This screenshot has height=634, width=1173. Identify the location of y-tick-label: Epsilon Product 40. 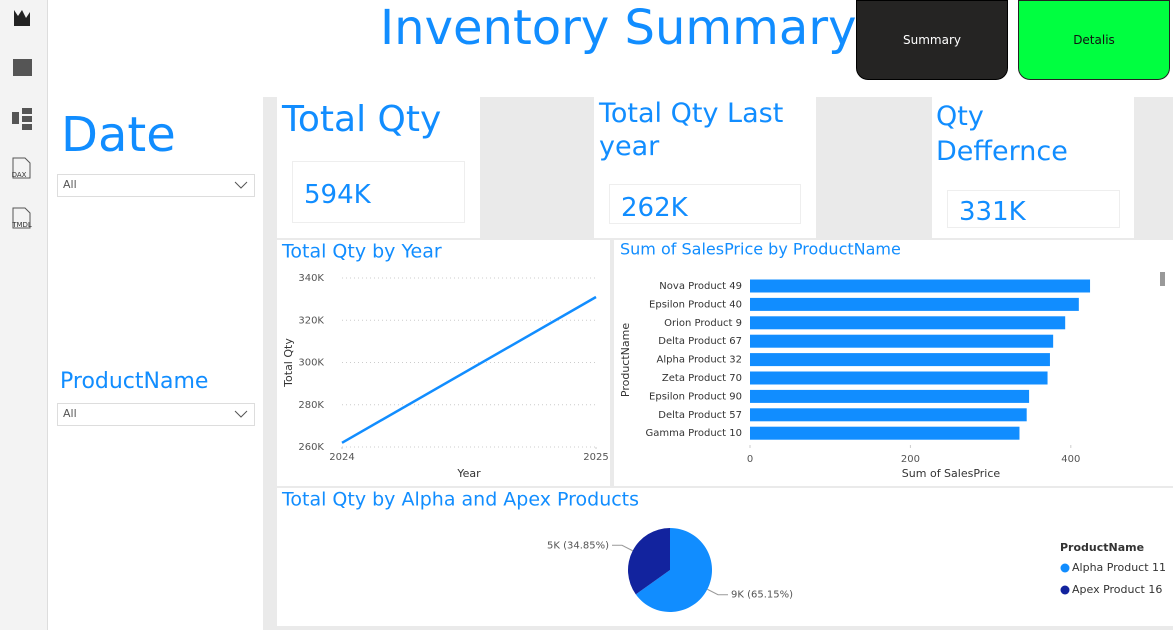
(695, 304).